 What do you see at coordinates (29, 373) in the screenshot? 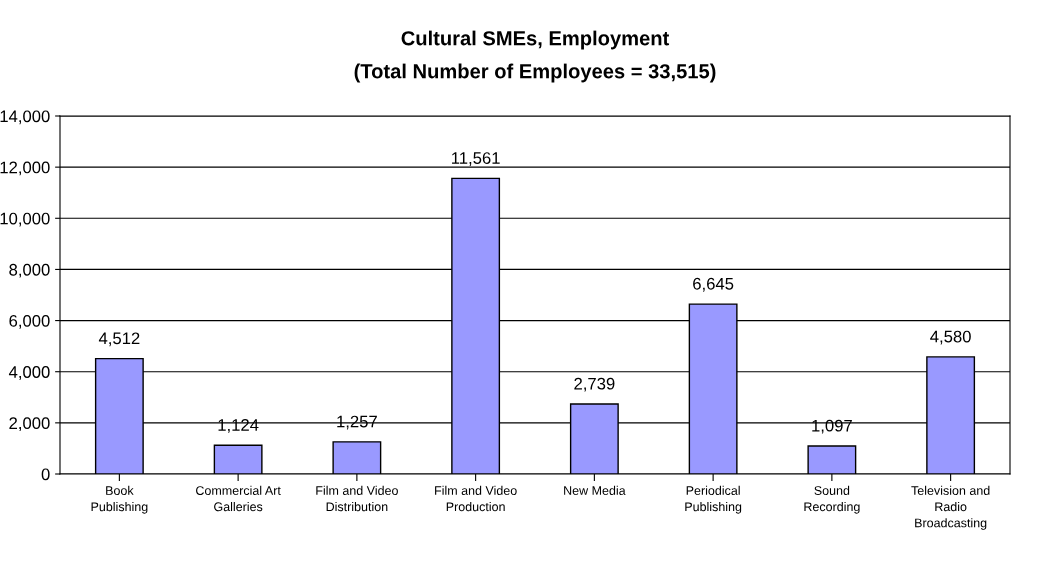
I see `y-tick-label: 4,000` at bounding box center [29, 373].